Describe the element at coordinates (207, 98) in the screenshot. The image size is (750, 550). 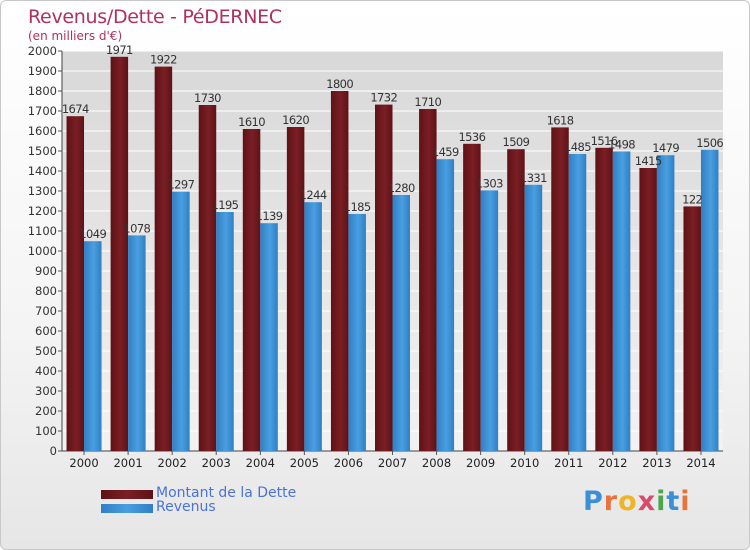
I see `data-label-dette: 1730` at that location.